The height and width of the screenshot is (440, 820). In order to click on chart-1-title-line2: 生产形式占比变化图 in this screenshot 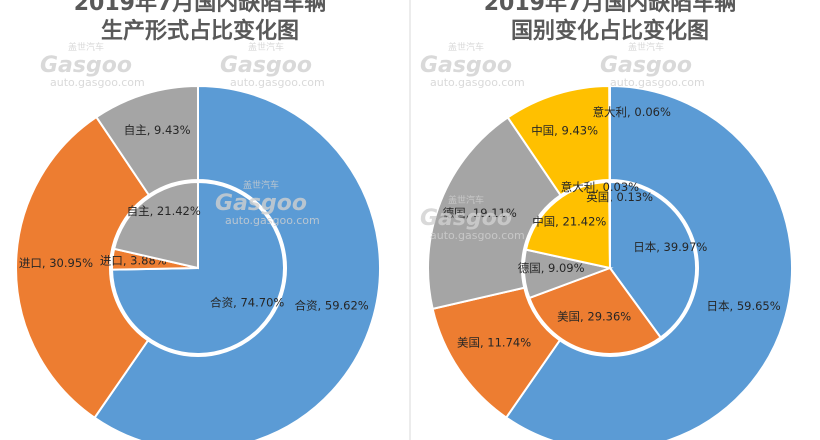, I will do `click(200, 31)`.